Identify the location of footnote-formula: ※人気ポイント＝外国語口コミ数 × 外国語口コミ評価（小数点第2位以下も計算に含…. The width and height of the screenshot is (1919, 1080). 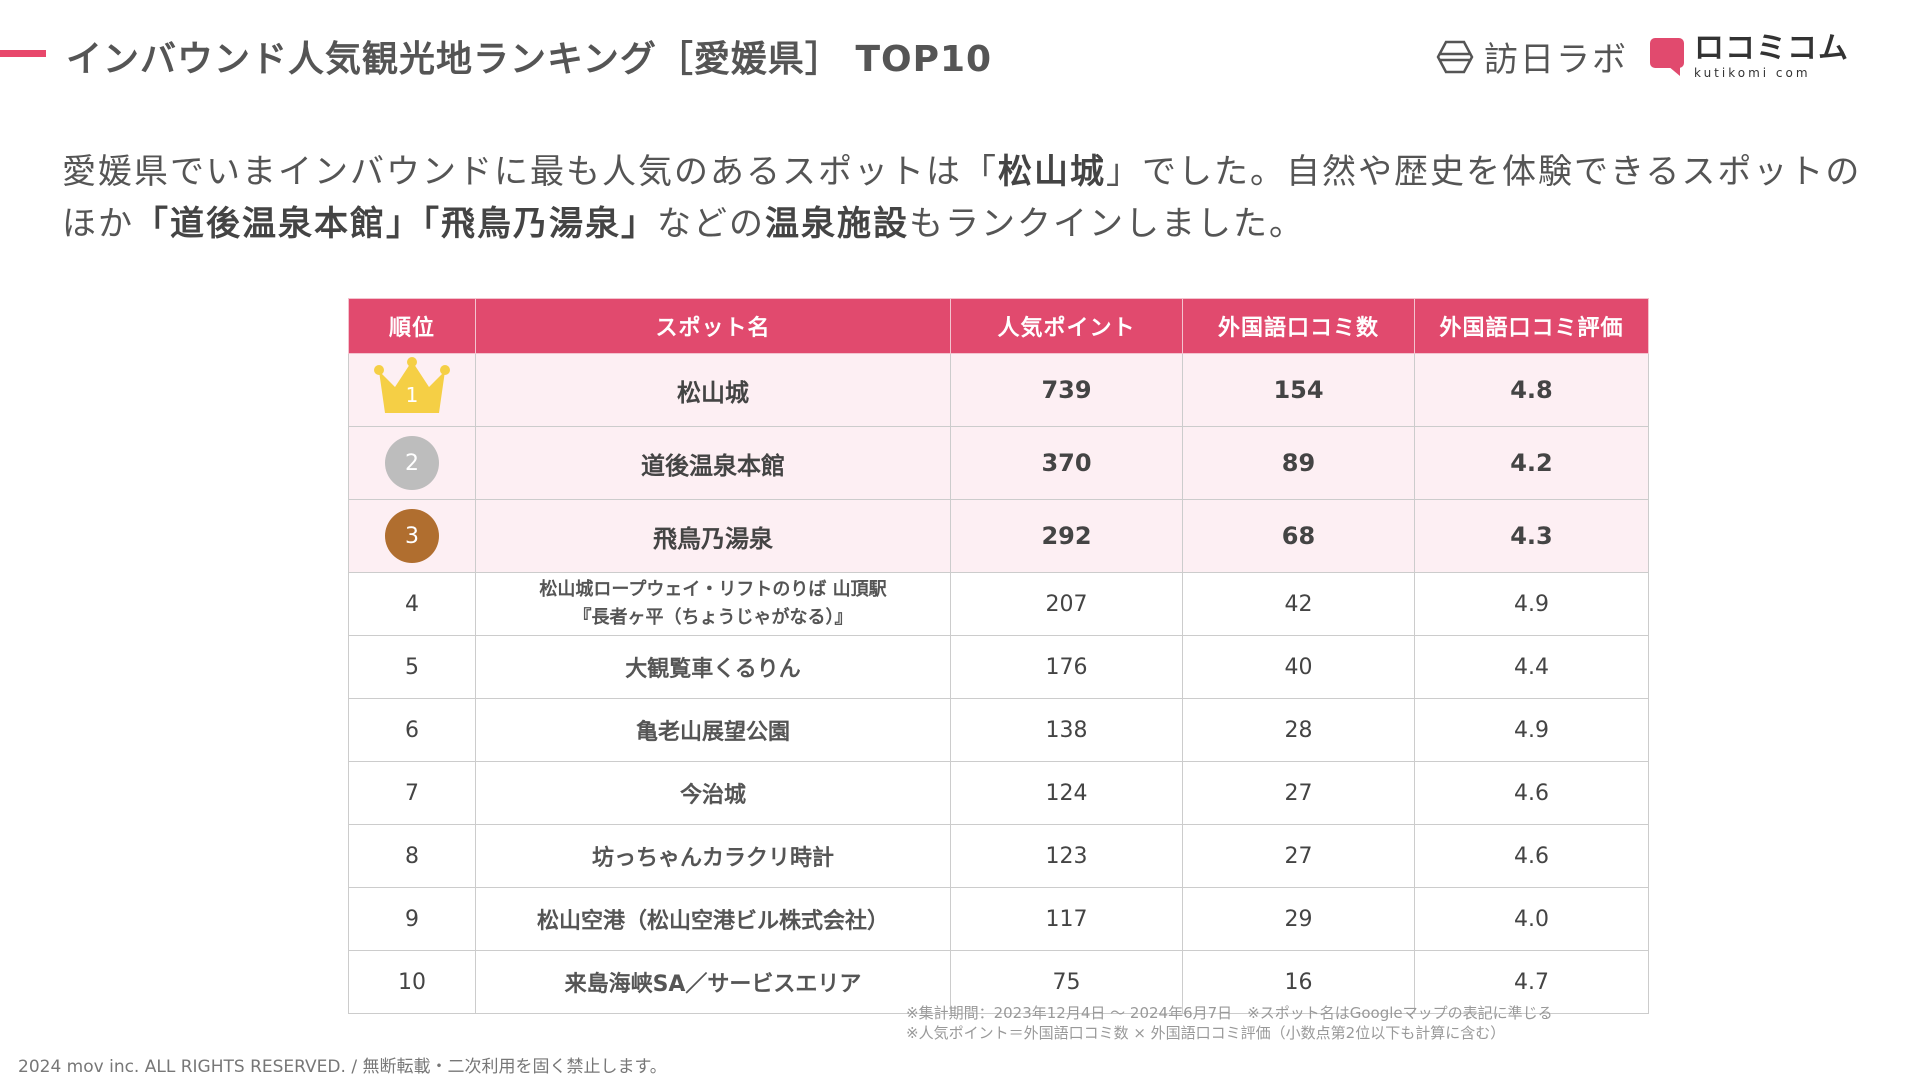
(1206, 1033).